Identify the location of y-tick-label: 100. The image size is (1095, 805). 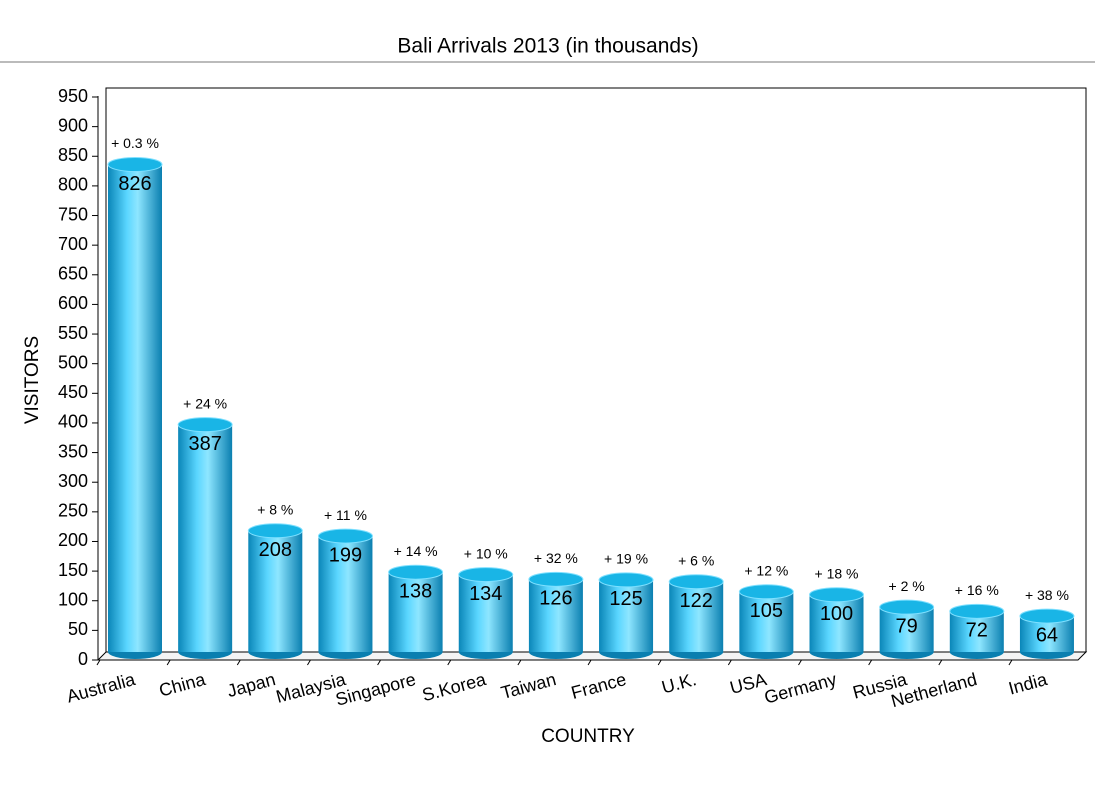
(73, 599).